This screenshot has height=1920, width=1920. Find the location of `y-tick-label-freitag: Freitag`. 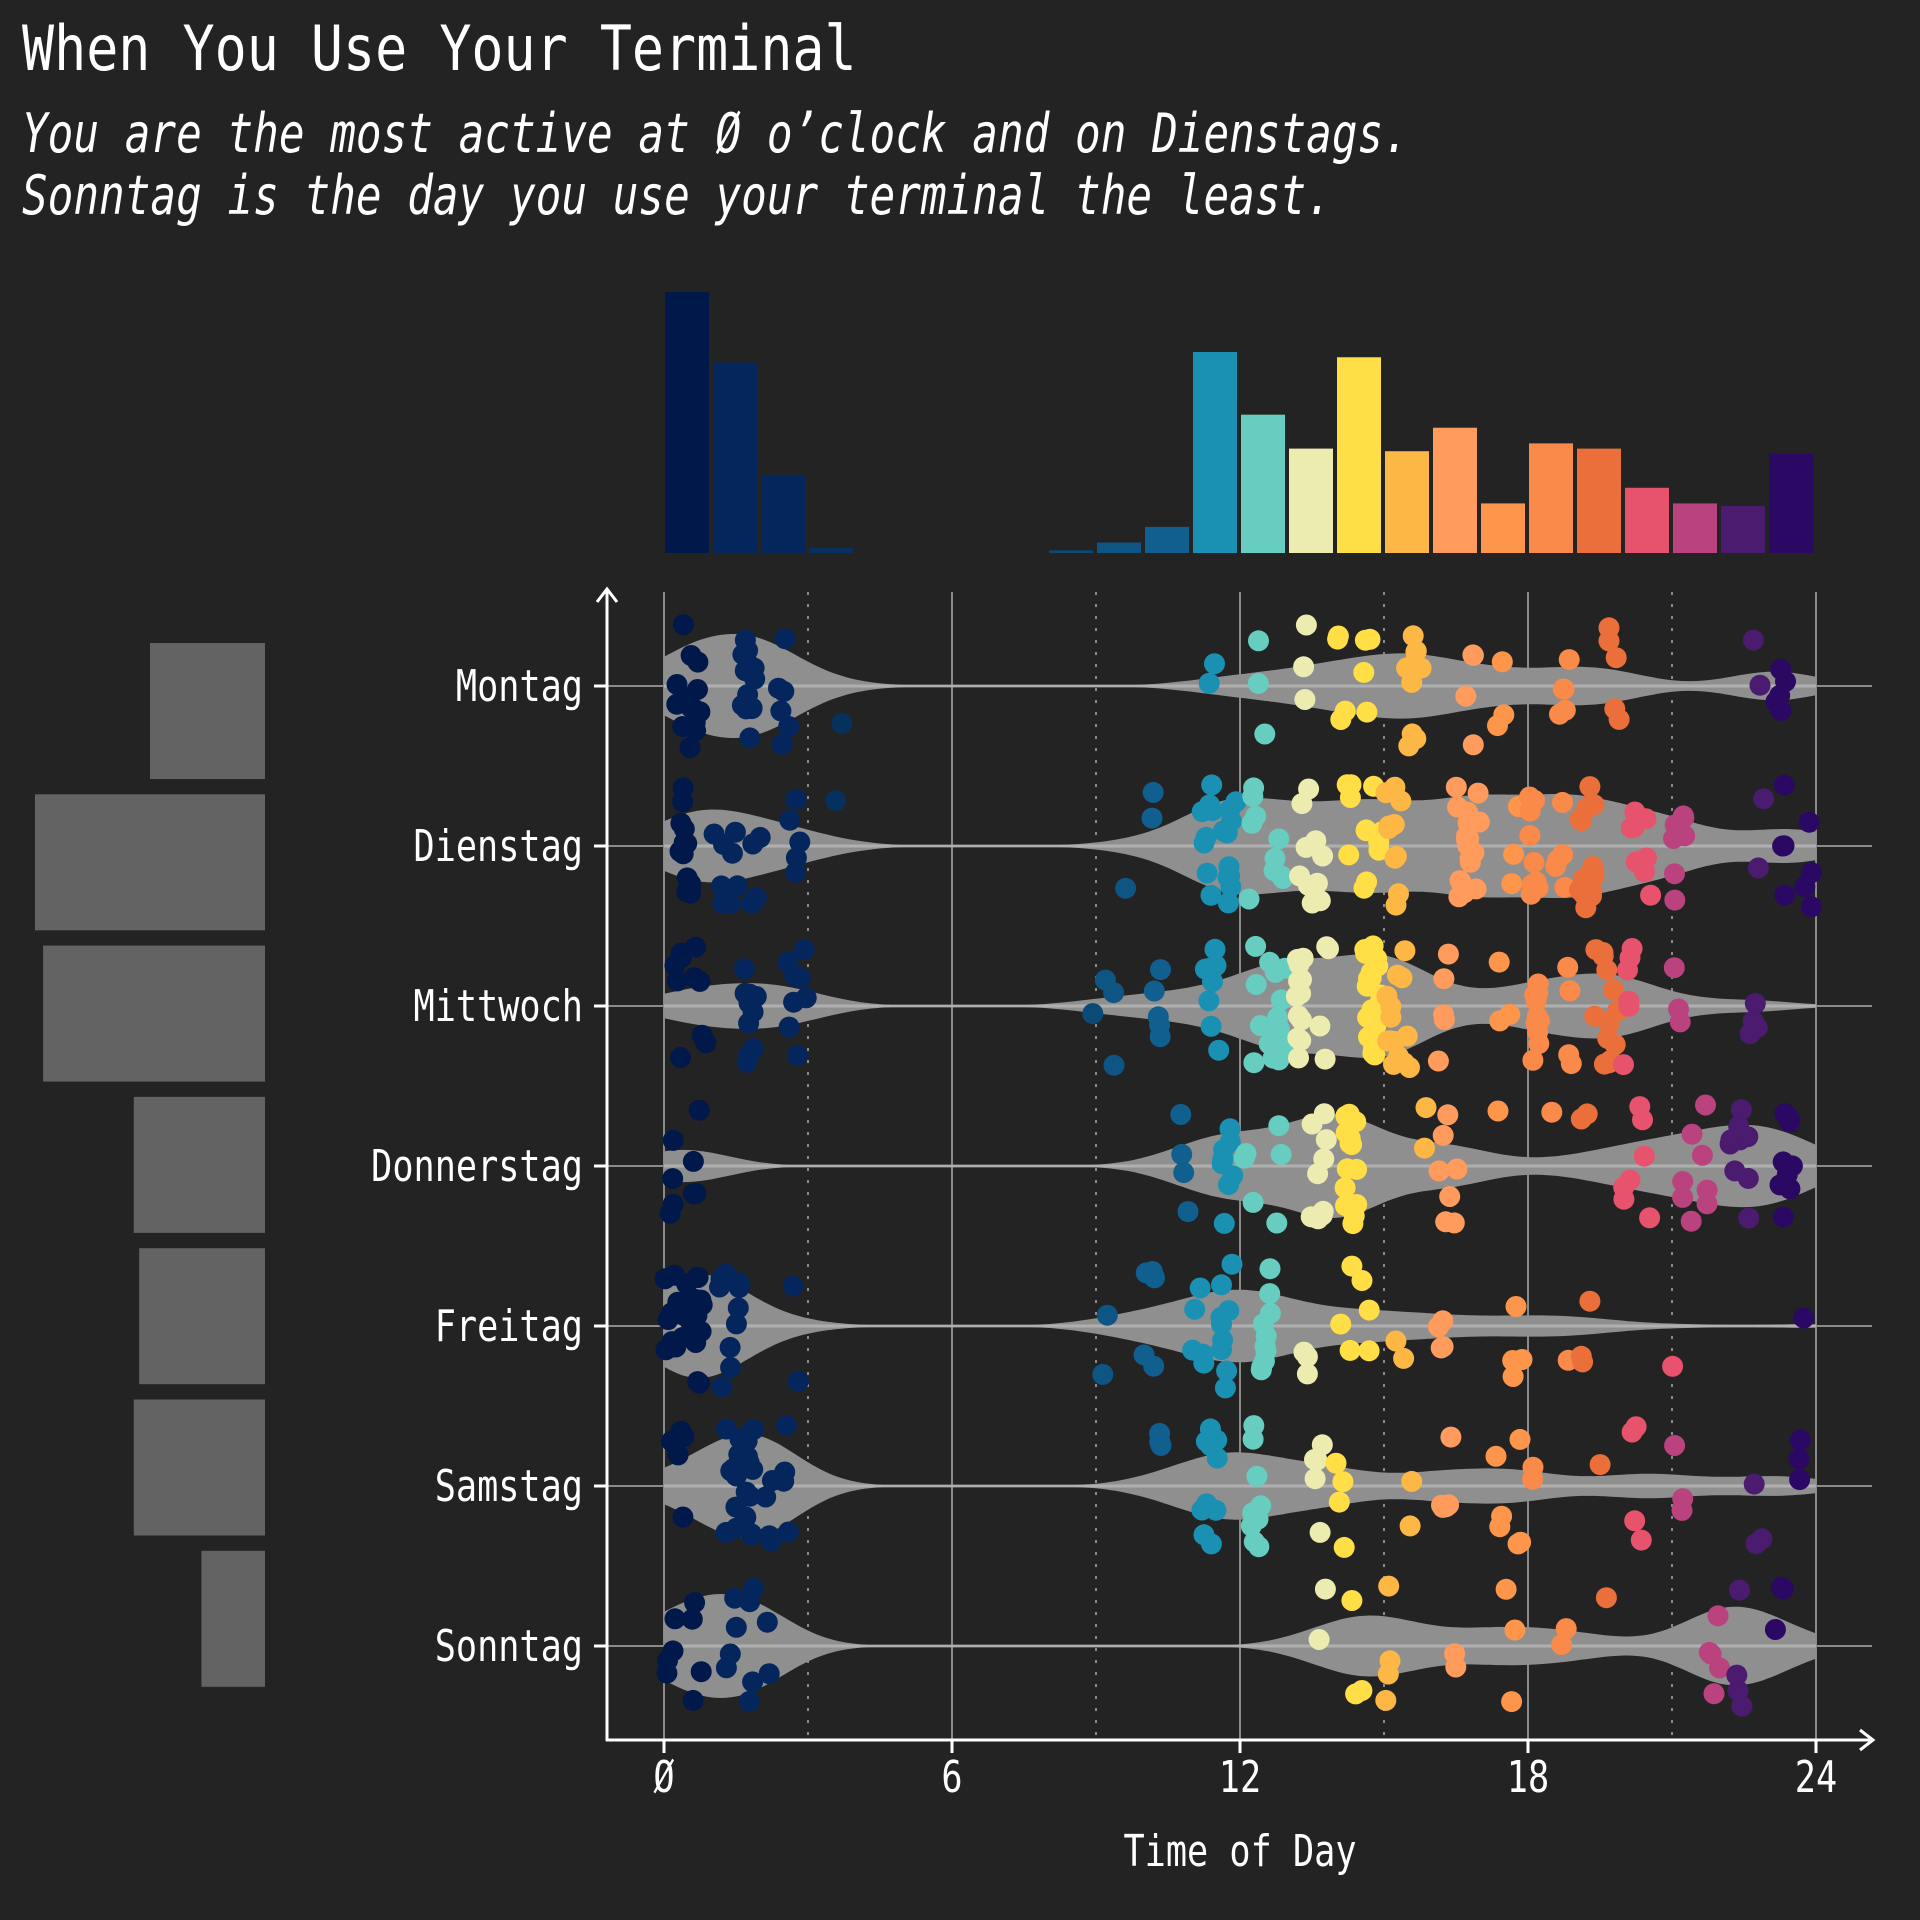

y-tick-label-freitag: Freitag is located at coordinates (509, 1326).